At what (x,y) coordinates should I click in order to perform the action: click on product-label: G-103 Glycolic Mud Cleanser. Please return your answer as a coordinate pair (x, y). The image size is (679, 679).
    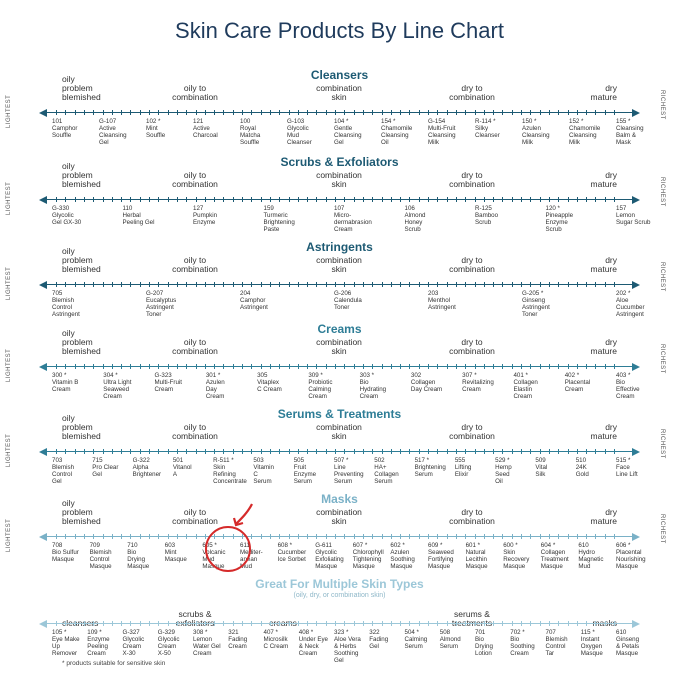
    Looking at the image, I should click on (299, 132).